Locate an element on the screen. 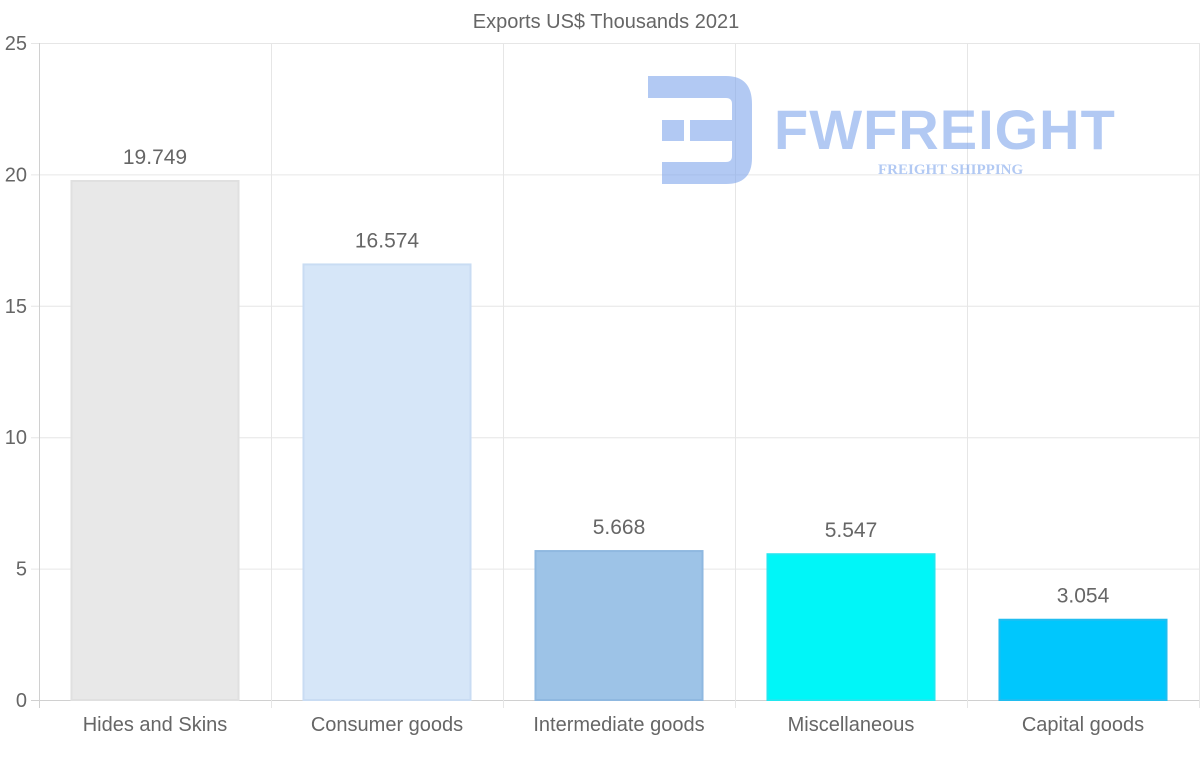 The width and height of the screenshot is (1200, 763). x-tick-label: Capital goods is located at coordinates (1083, 725).